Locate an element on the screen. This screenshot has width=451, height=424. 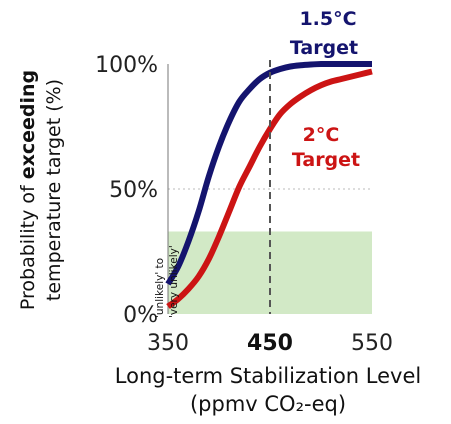
series-label-2c-line2: Target is located at coordinates (326, 160).